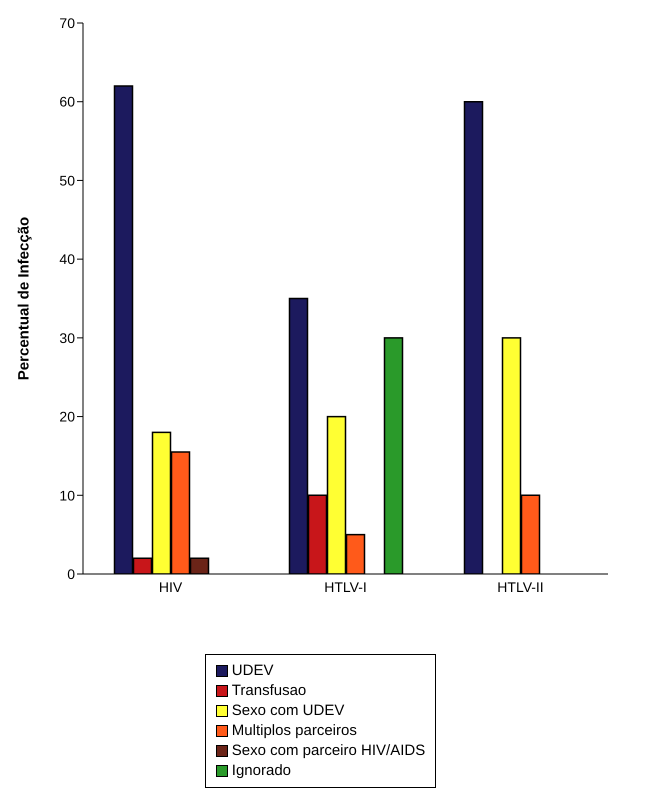  I want to click on y-tick-label: 60, so click(67, 102).